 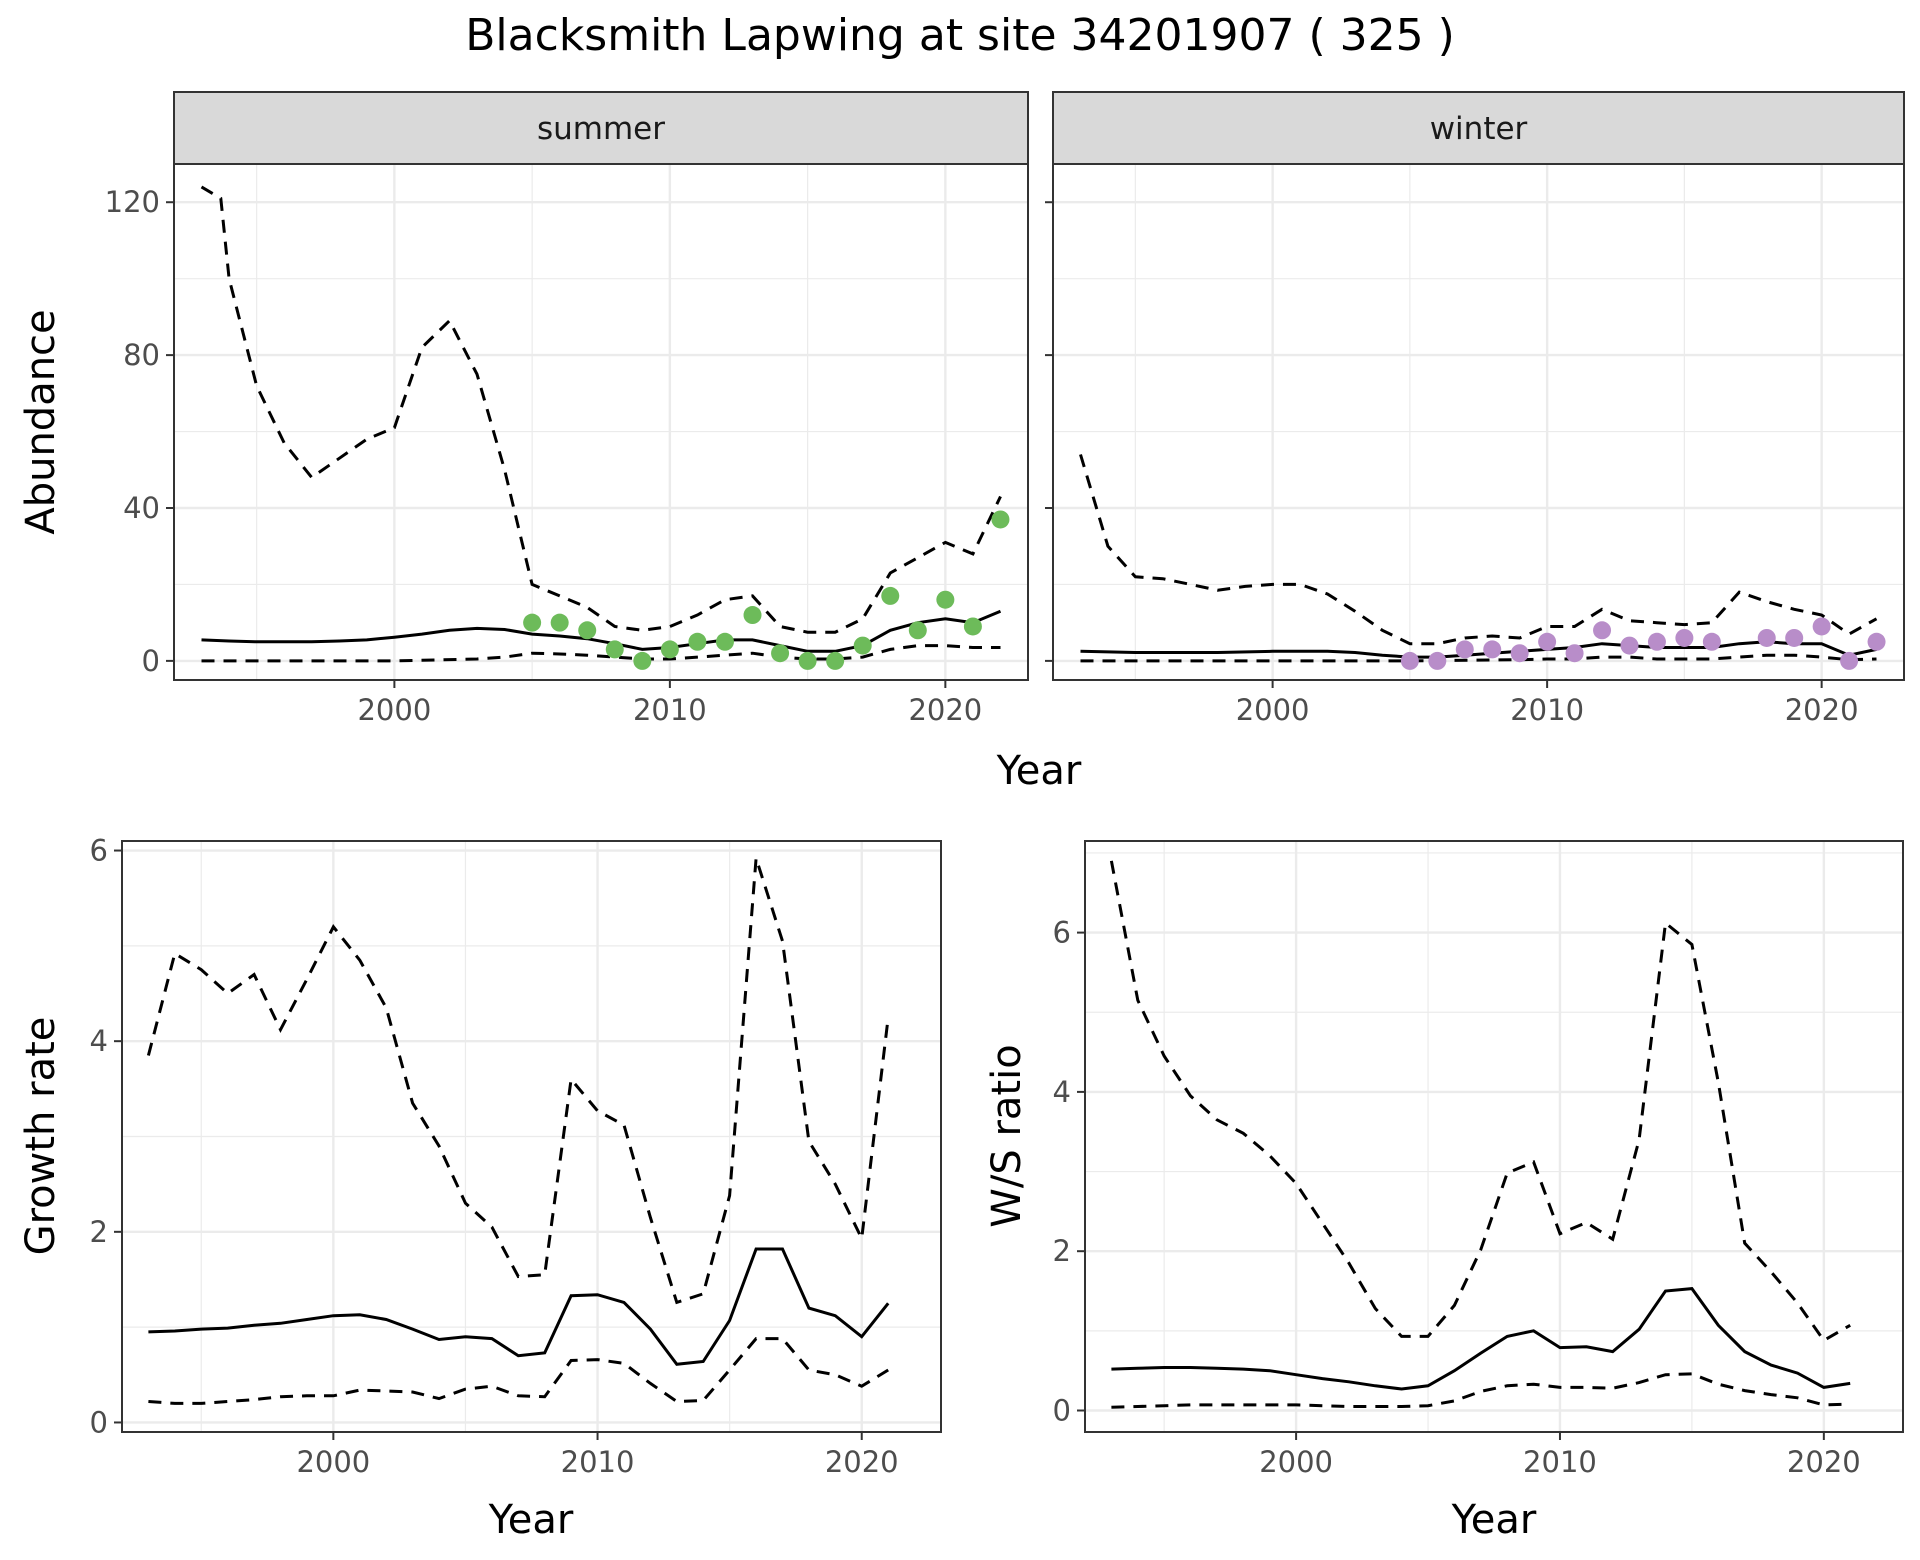 I want to click on abundance-x-axis-title: Year, so click(x=1039, y=771).